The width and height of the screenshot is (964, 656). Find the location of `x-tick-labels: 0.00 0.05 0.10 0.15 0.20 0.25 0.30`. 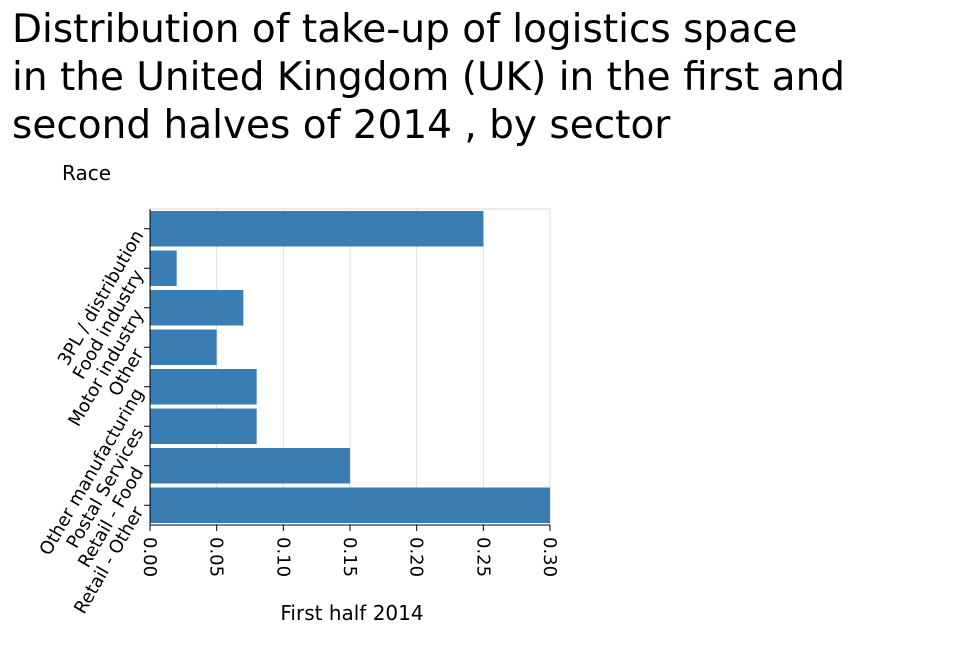

x-tick-labels: 0.00 0.05 0.10 0.15 0.20 0.25 0.30 is located at coordinates (349, 557).